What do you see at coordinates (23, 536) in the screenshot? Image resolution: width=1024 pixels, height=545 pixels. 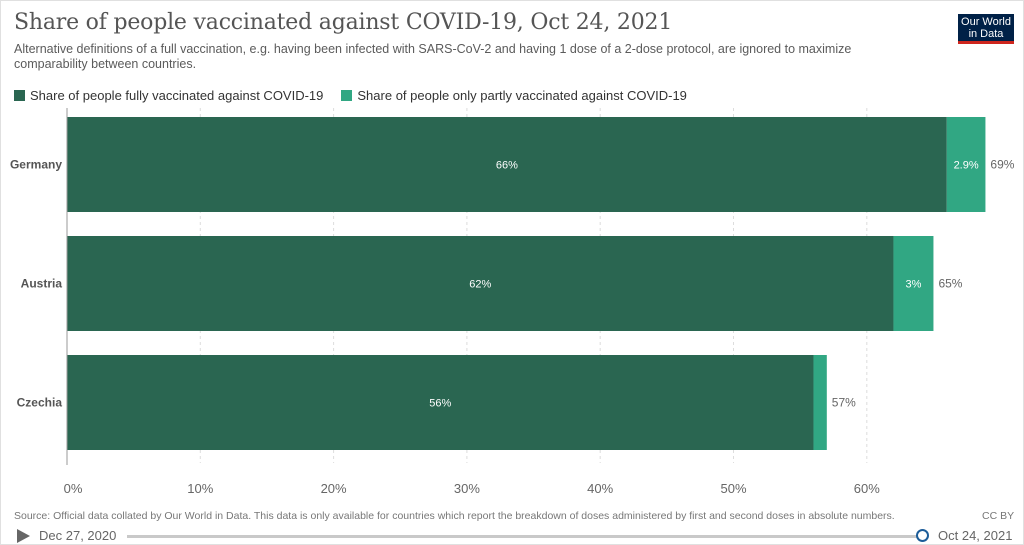 I see `play-icon` at bounding box center [23, 536].